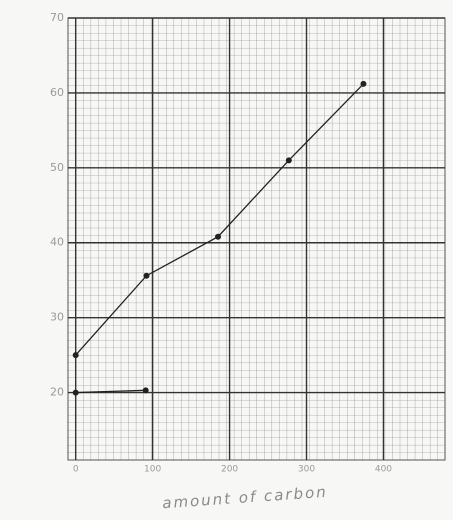 This screenshot has height=520, width=453. I want to click on x-tick-label: 100, so click(152, 470).